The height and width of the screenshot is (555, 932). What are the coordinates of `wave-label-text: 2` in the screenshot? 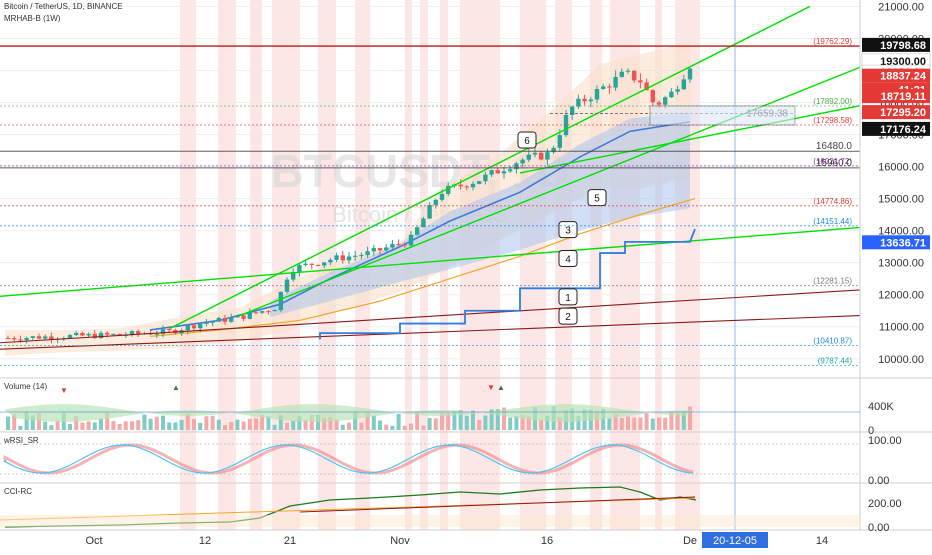 It's located at (568, 317).